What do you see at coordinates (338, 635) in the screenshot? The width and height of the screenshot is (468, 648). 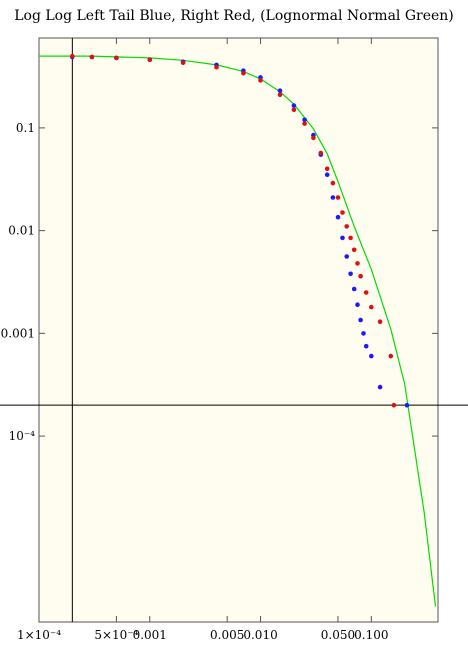 I see `x-tick-label: 0.050` at bounding box center [338, 635].